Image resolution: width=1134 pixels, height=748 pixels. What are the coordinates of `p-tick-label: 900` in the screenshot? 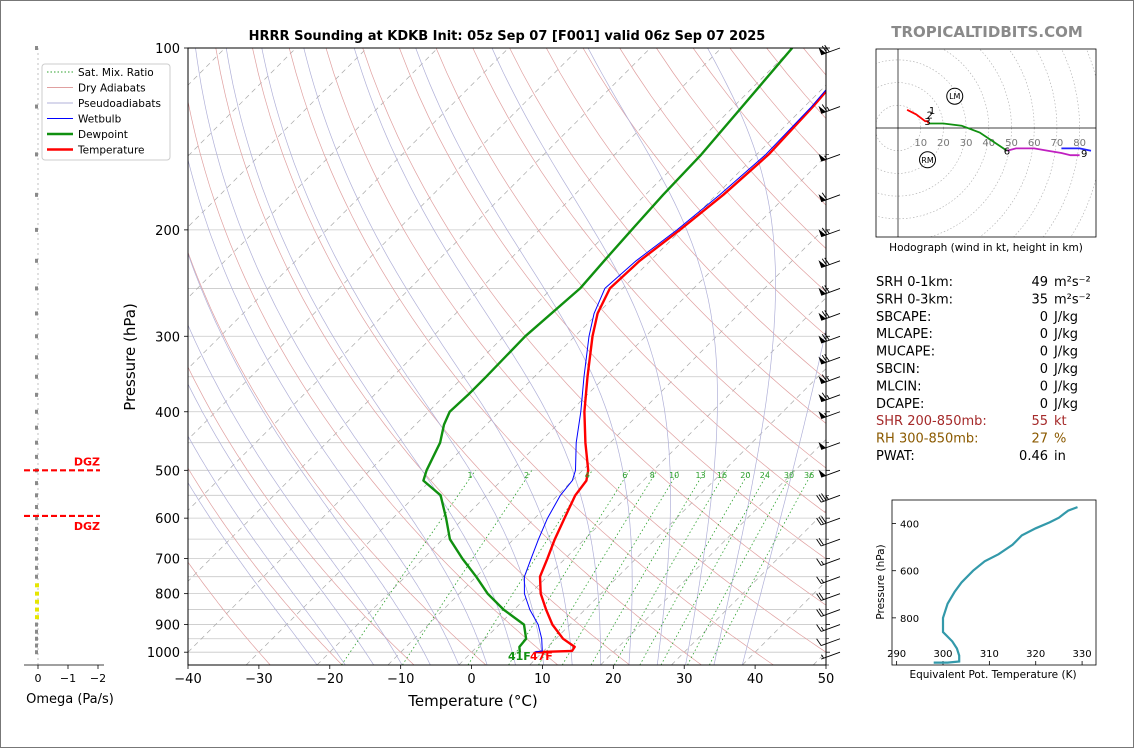 It's located at (167, 626).